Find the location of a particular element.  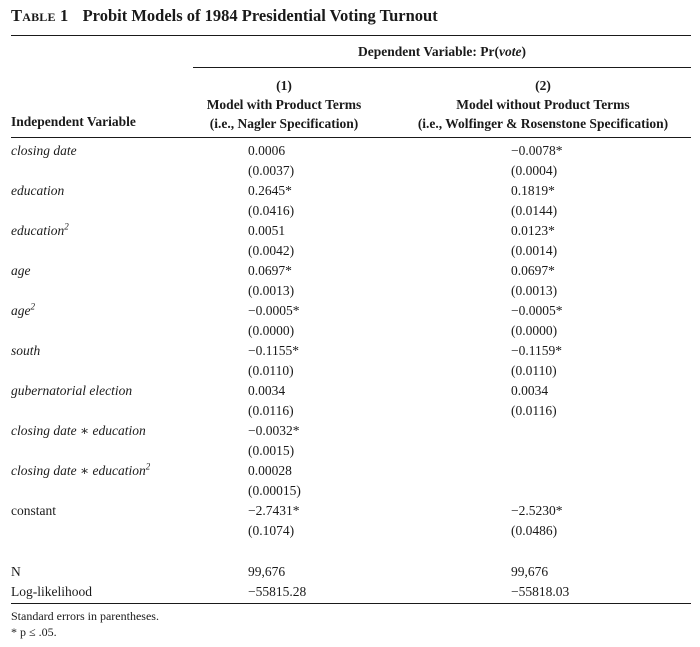

cell-model-1: (0.0013) is located at coordinates (271, 290).